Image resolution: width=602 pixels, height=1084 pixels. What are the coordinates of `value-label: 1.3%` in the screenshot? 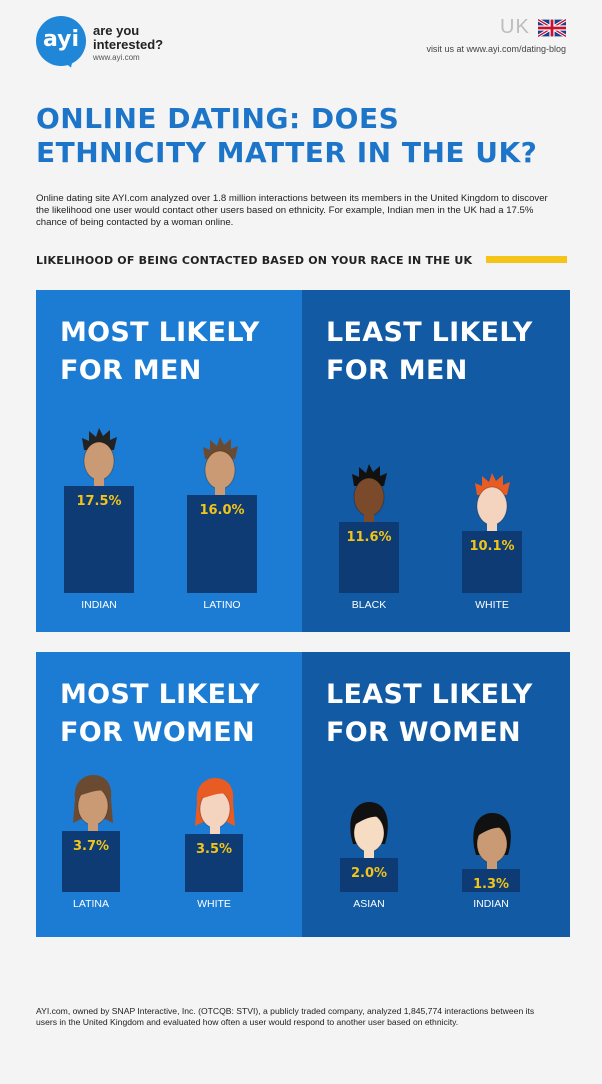 It's located at (491, 884).